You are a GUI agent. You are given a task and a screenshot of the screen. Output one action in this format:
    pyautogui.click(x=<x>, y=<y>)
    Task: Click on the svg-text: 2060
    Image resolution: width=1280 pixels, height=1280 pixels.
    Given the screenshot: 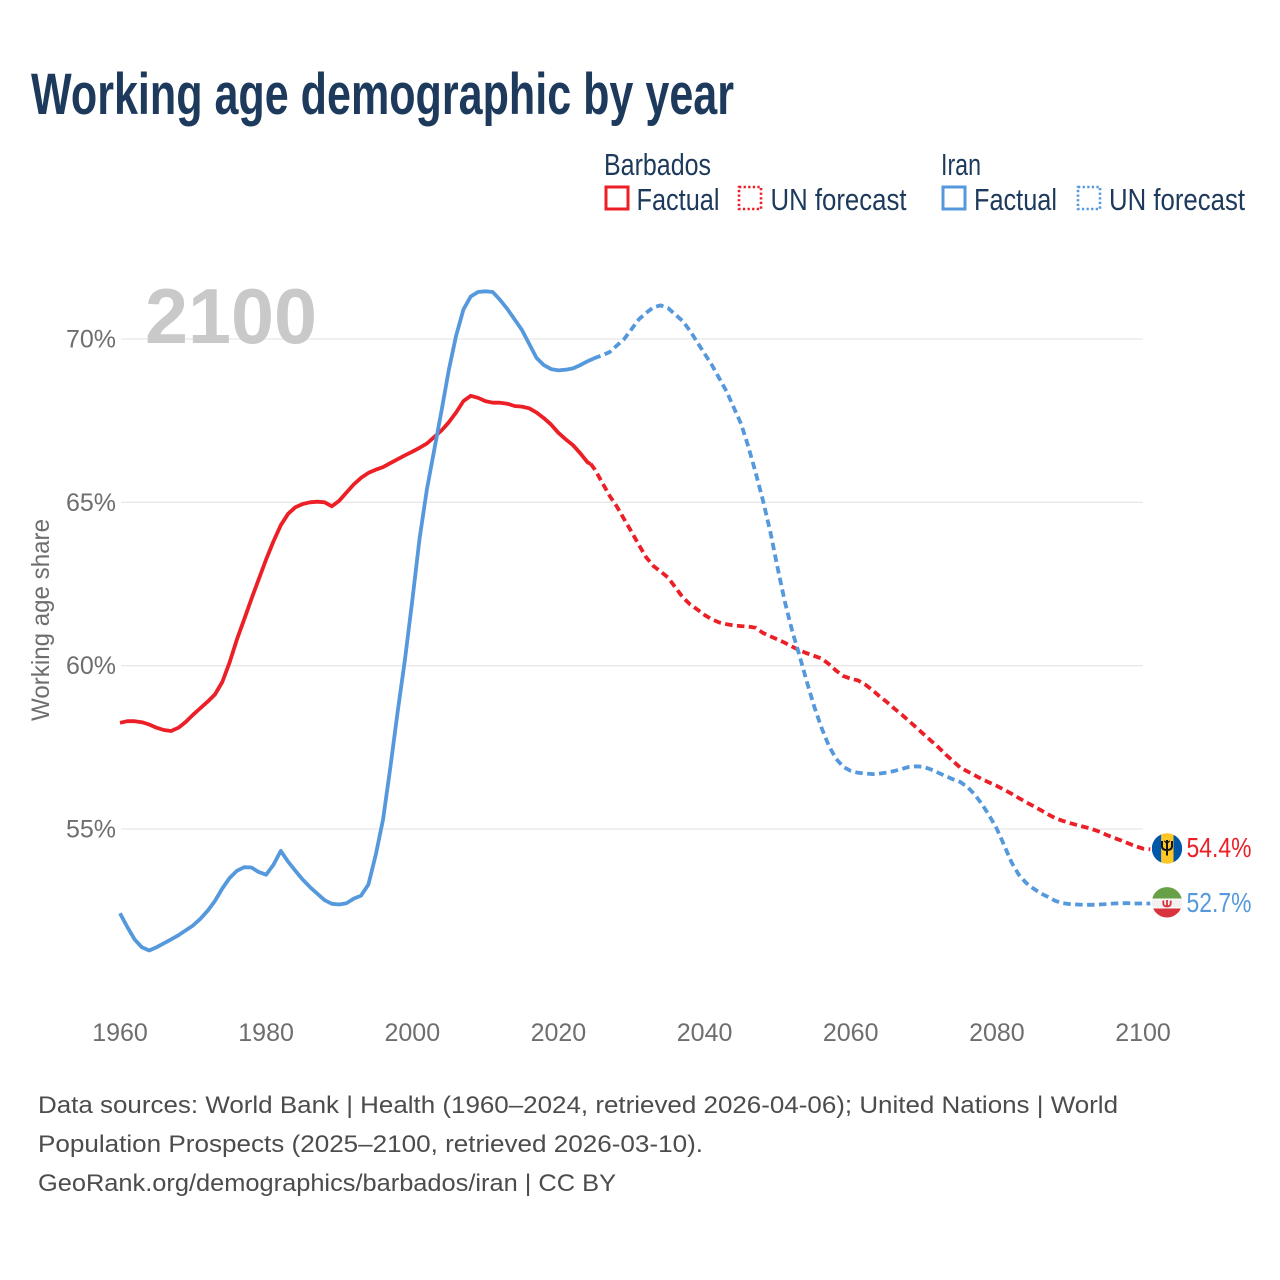 What is the action you would take?
    pyautogui.click(x=851, y=1033)
    